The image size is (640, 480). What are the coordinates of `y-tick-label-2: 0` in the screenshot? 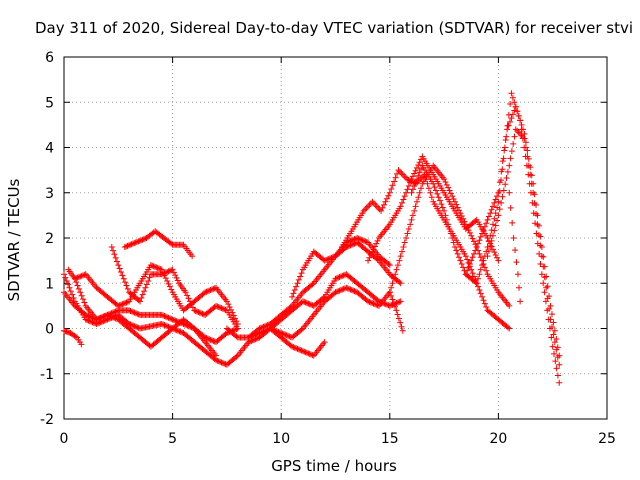 It's located at (49, 330).